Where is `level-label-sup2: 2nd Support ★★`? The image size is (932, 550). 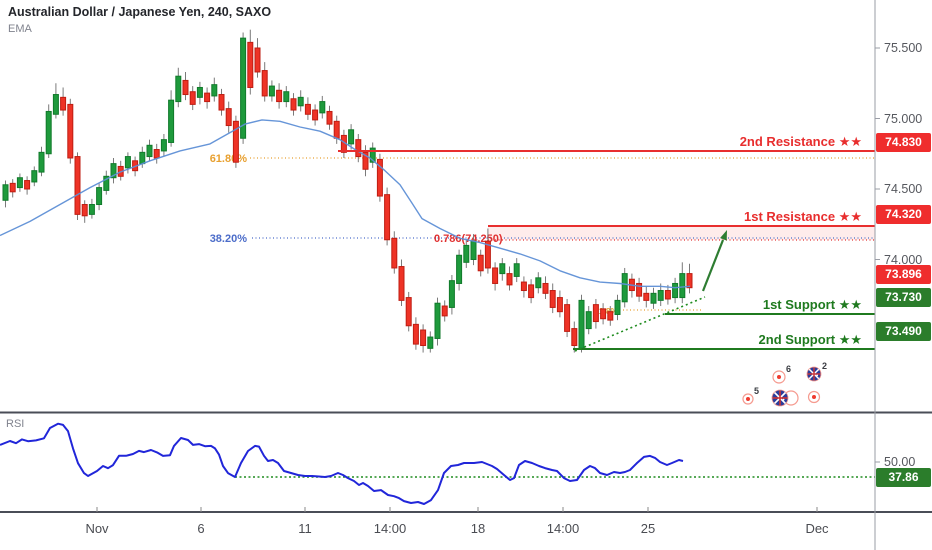
level-label-sup2: 2nd Support ★★ is located at coordinates (810, 339).